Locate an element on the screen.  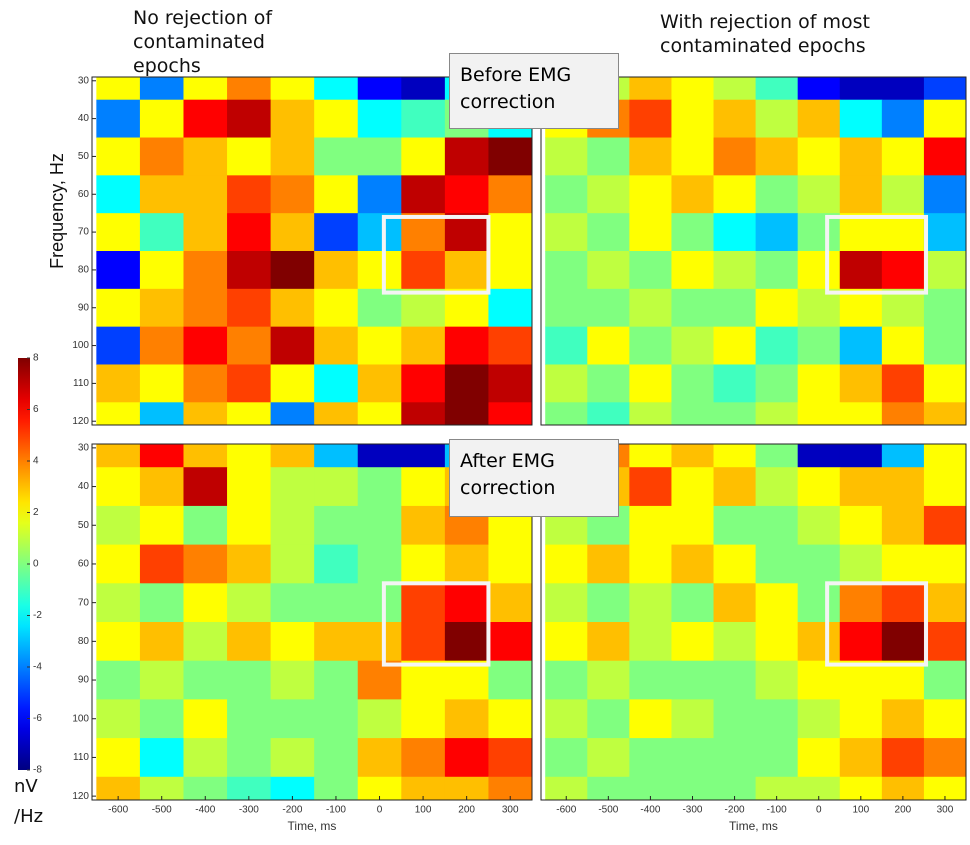
y-axis-label: Frequency, Hz is located at coordinates (57, 211).